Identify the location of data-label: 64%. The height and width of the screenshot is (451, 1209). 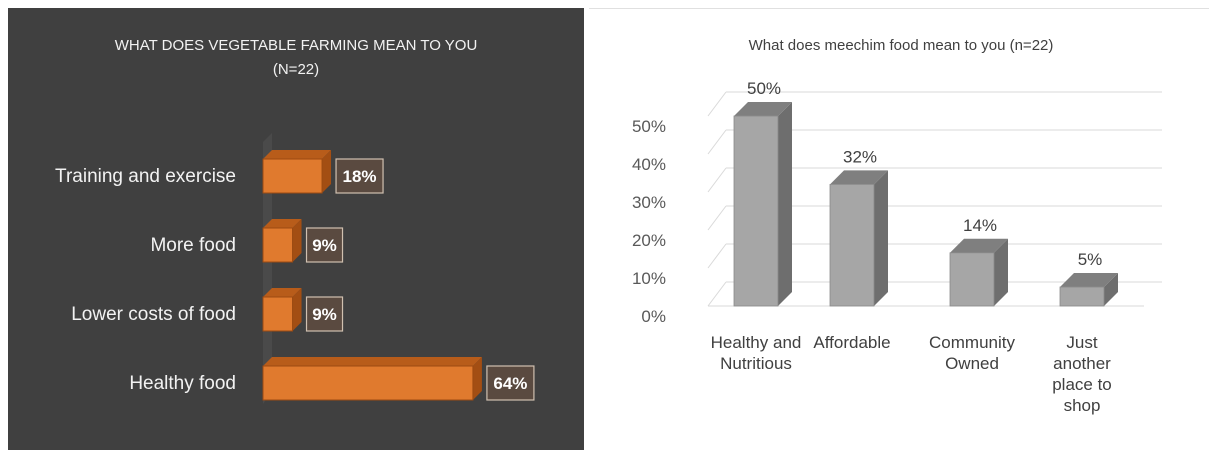
(510, 383).